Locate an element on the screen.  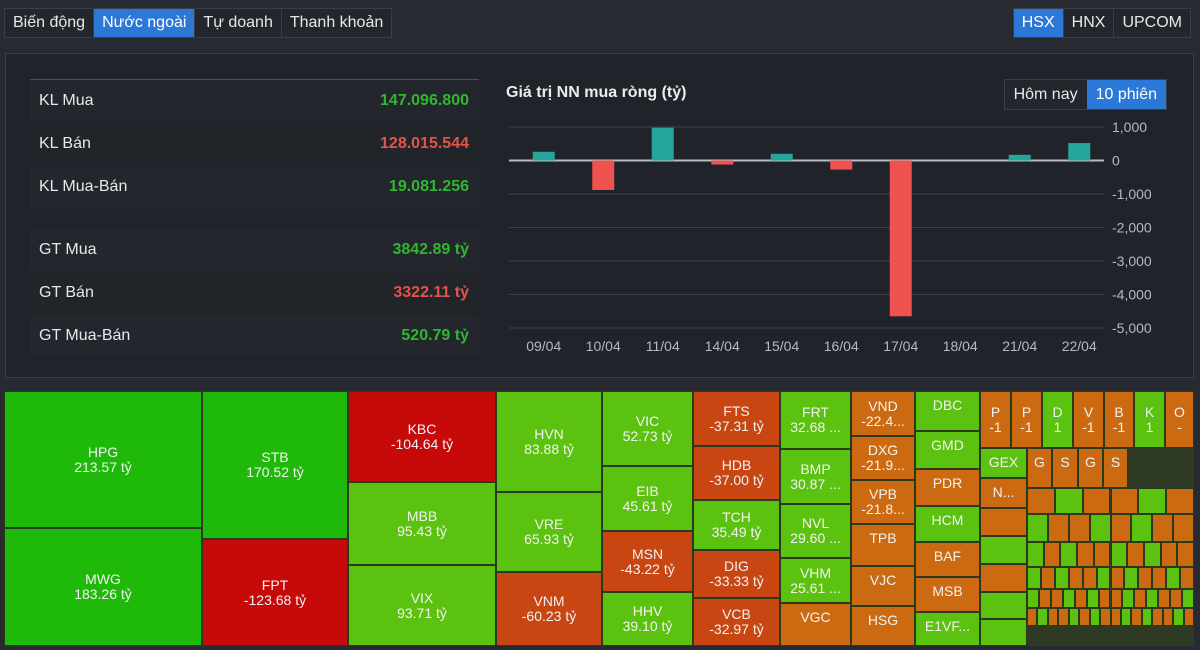
treemap-cell: DIG -33.33 tỷ is located at coordinates (736, 574).